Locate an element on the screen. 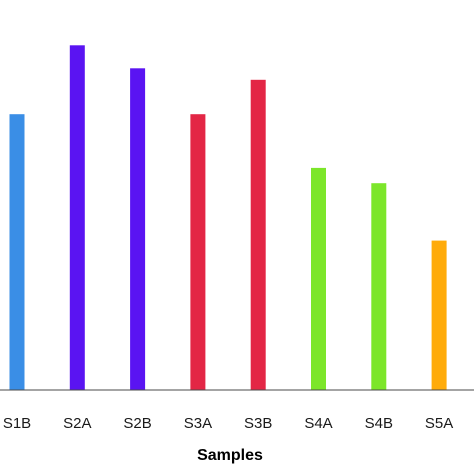  x-tick-label-s4b: S4B is located at coordinates (379, 423).